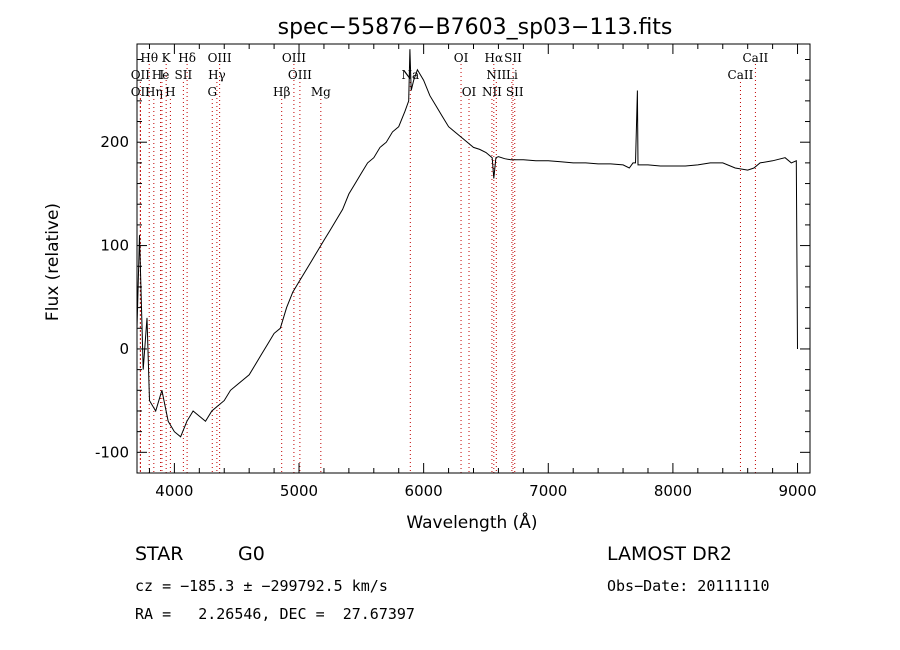  I want to click on spectral-line-label: He, so click(161, 75).